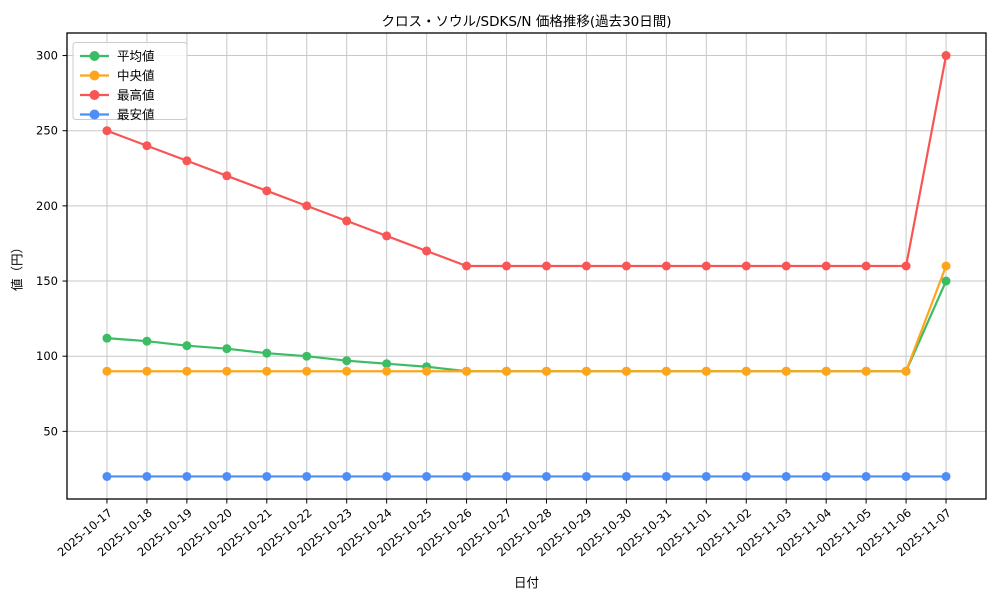 The height and width of the screenshot is (600, 1000). I want to click on y-tick-label: 50, so click(50, 431).